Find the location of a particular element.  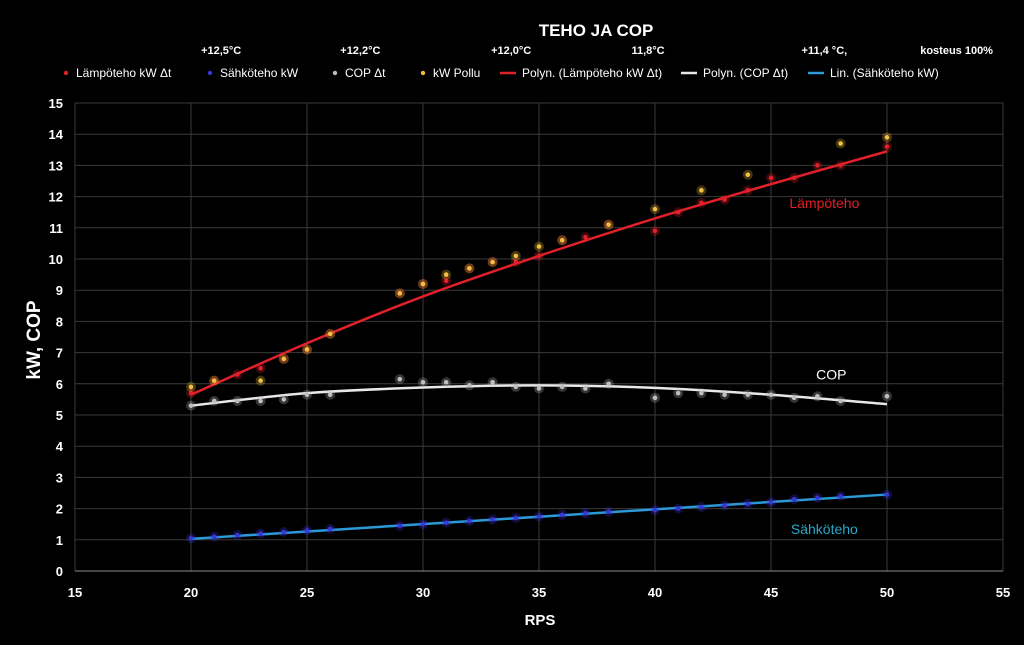

legend-label: Sähköteho kW is located at coordinates (259, 73).